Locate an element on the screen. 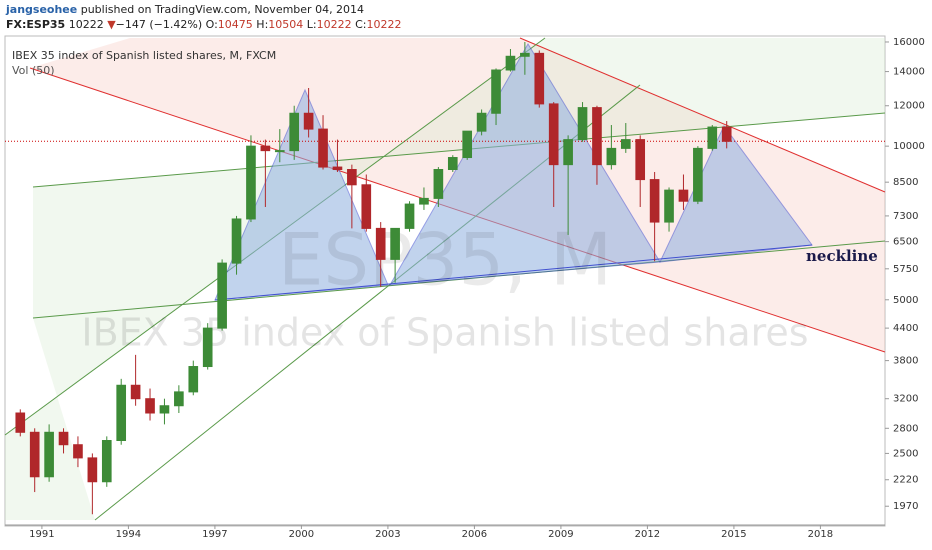  ohlc-label: O: is located at coordinates (211, 24).